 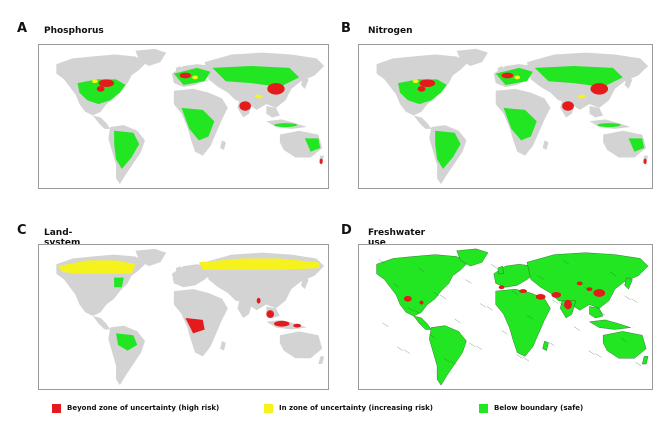 I want to click on panel-letter: D, so click(x=346, y=230).